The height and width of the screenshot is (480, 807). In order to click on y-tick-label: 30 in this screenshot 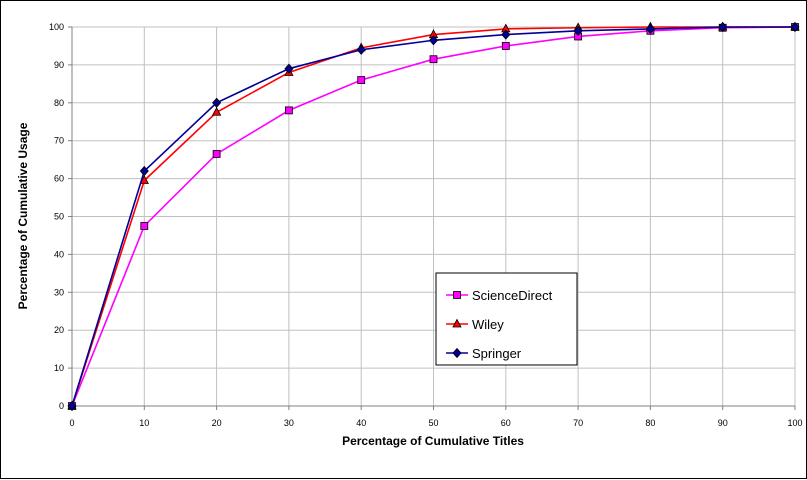, I will do `click(59, 292)`.